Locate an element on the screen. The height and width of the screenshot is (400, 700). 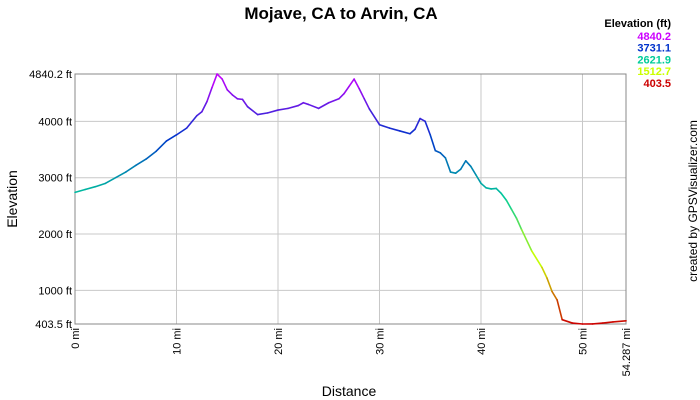
y-tick-label: 3000 ft is located at coordinates (55, 179).